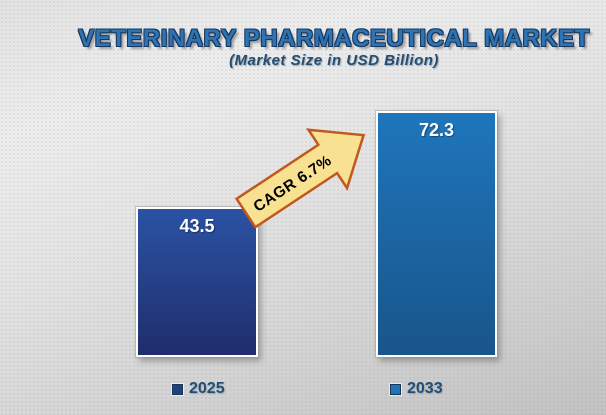 The image size is (606, 415). What do you see at coordinates (436, 130) in the screenshot?
I see `bar-value-2033: 72.3` at bounding box center [436, 130].